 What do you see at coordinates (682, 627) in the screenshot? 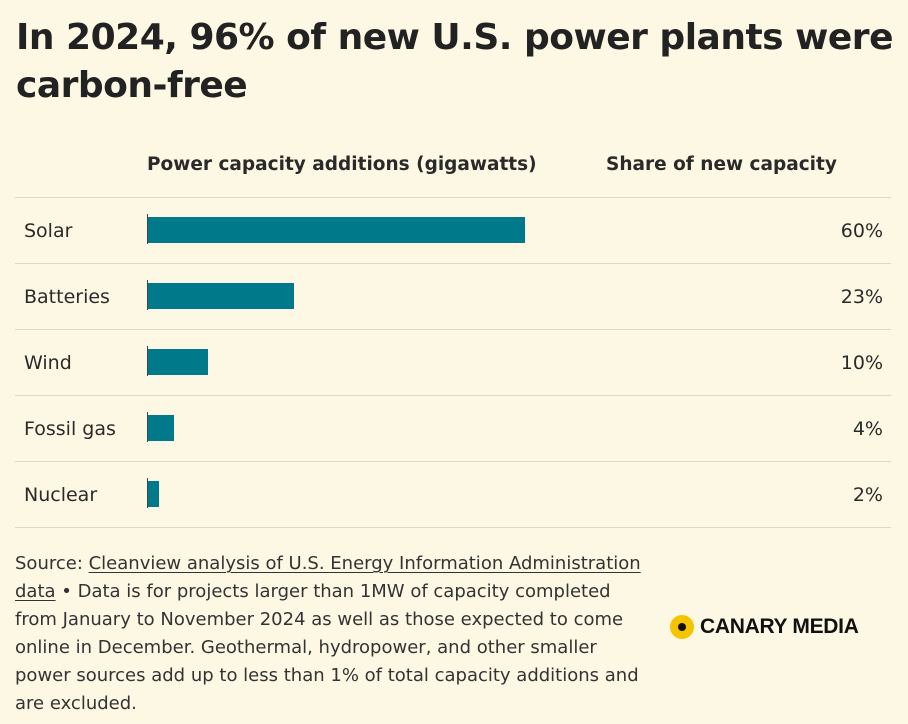
I see `canary-logo-icon` at bounding box center [682, 627].